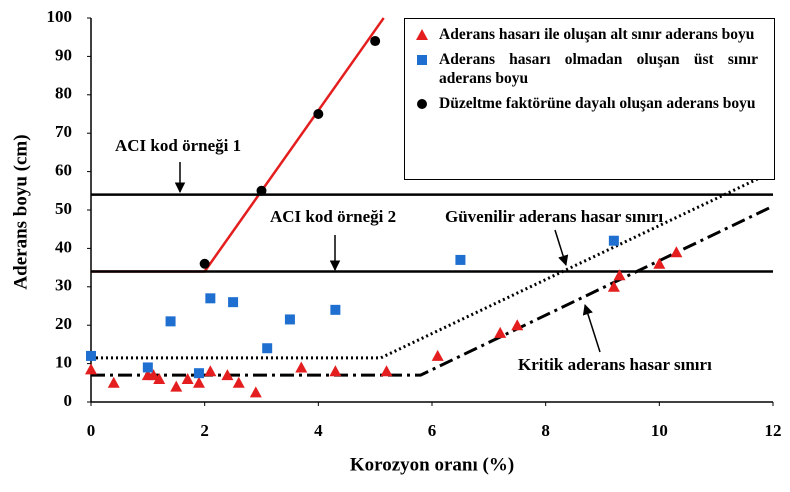  What do you see at coordinates (333, 216) in the screenshot?
I see `annotation: ACI kod örneği 2` at bounding box center [333, 216].